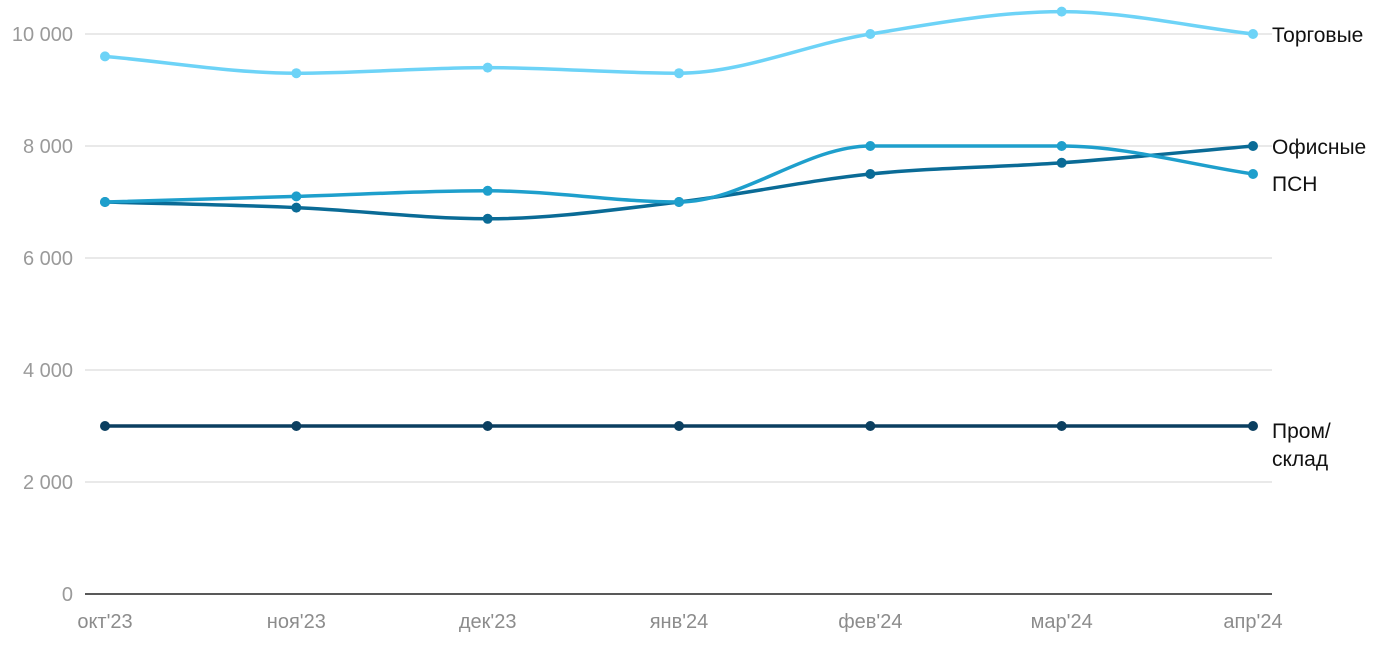  What do you see at coordinates (48, 259) in the screenshot?
I see `y-tick-label: 6 000` at bounding box center [48, 259].